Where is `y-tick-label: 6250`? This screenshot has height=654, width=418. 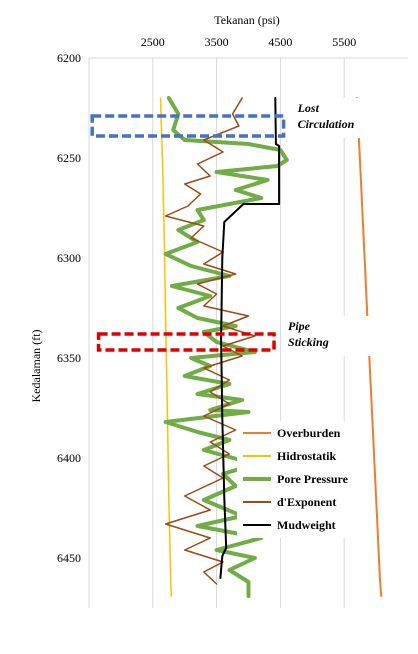
y-tick-label: 6250 is located at coordinates (69, 158).